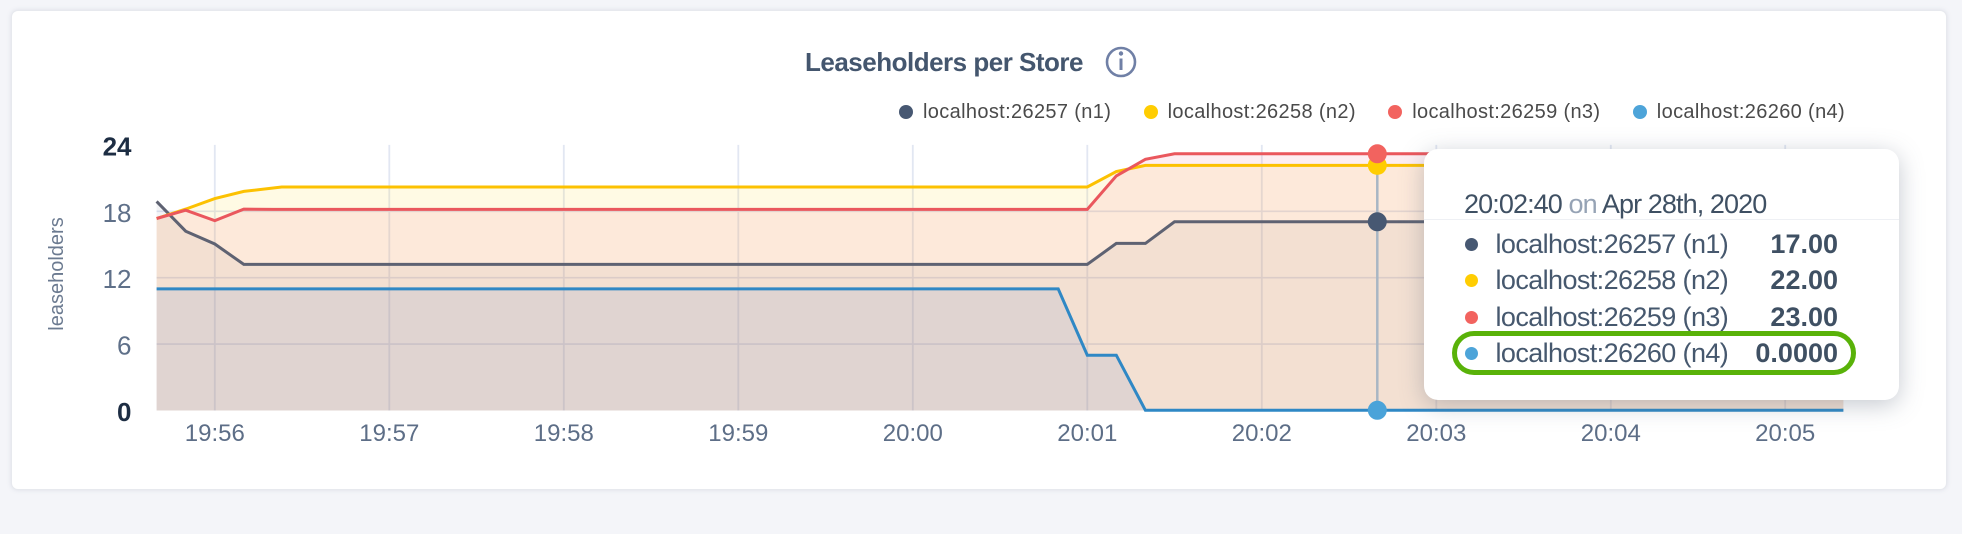 The height and width of the screenshot is (534, 1962). What do you see at coordinates (1087, 433) in the screenshot?
I see `svg-text: 20:01` at bounding box center [1087, 433].